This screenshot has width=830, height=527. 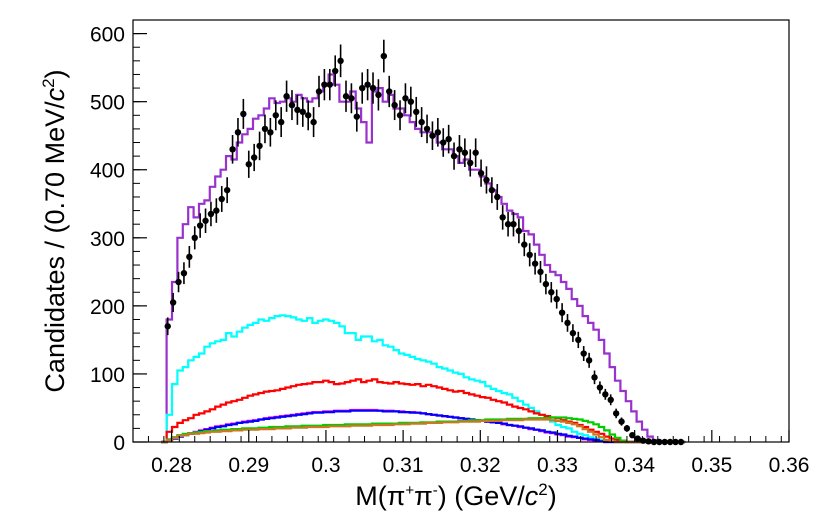 What do you see at coordinates (107, 171) in the screenshot?
I see `y-tick-label: 400` at bounding box center [107, 171].